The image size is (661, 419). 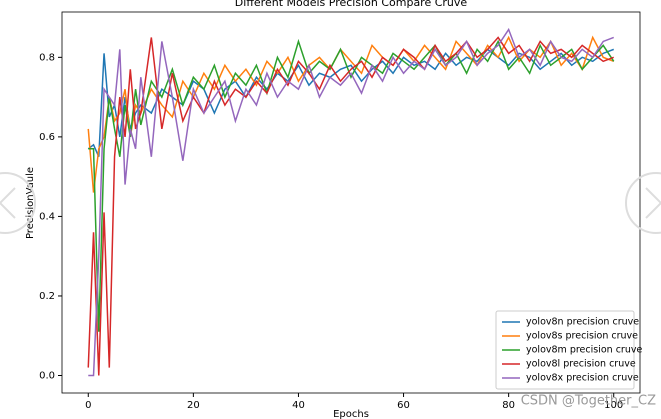 I want to click on x-axis-label: Epochs, so click(x=351, y=414).